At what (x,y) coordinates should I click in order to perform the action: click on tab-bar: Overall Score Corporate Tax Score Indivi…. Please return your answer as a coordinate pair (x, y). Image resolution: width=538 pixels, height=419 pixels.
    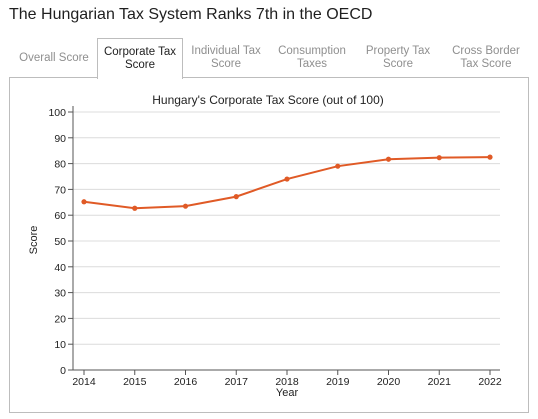
    Looking at the image, I should click on (271, 58).